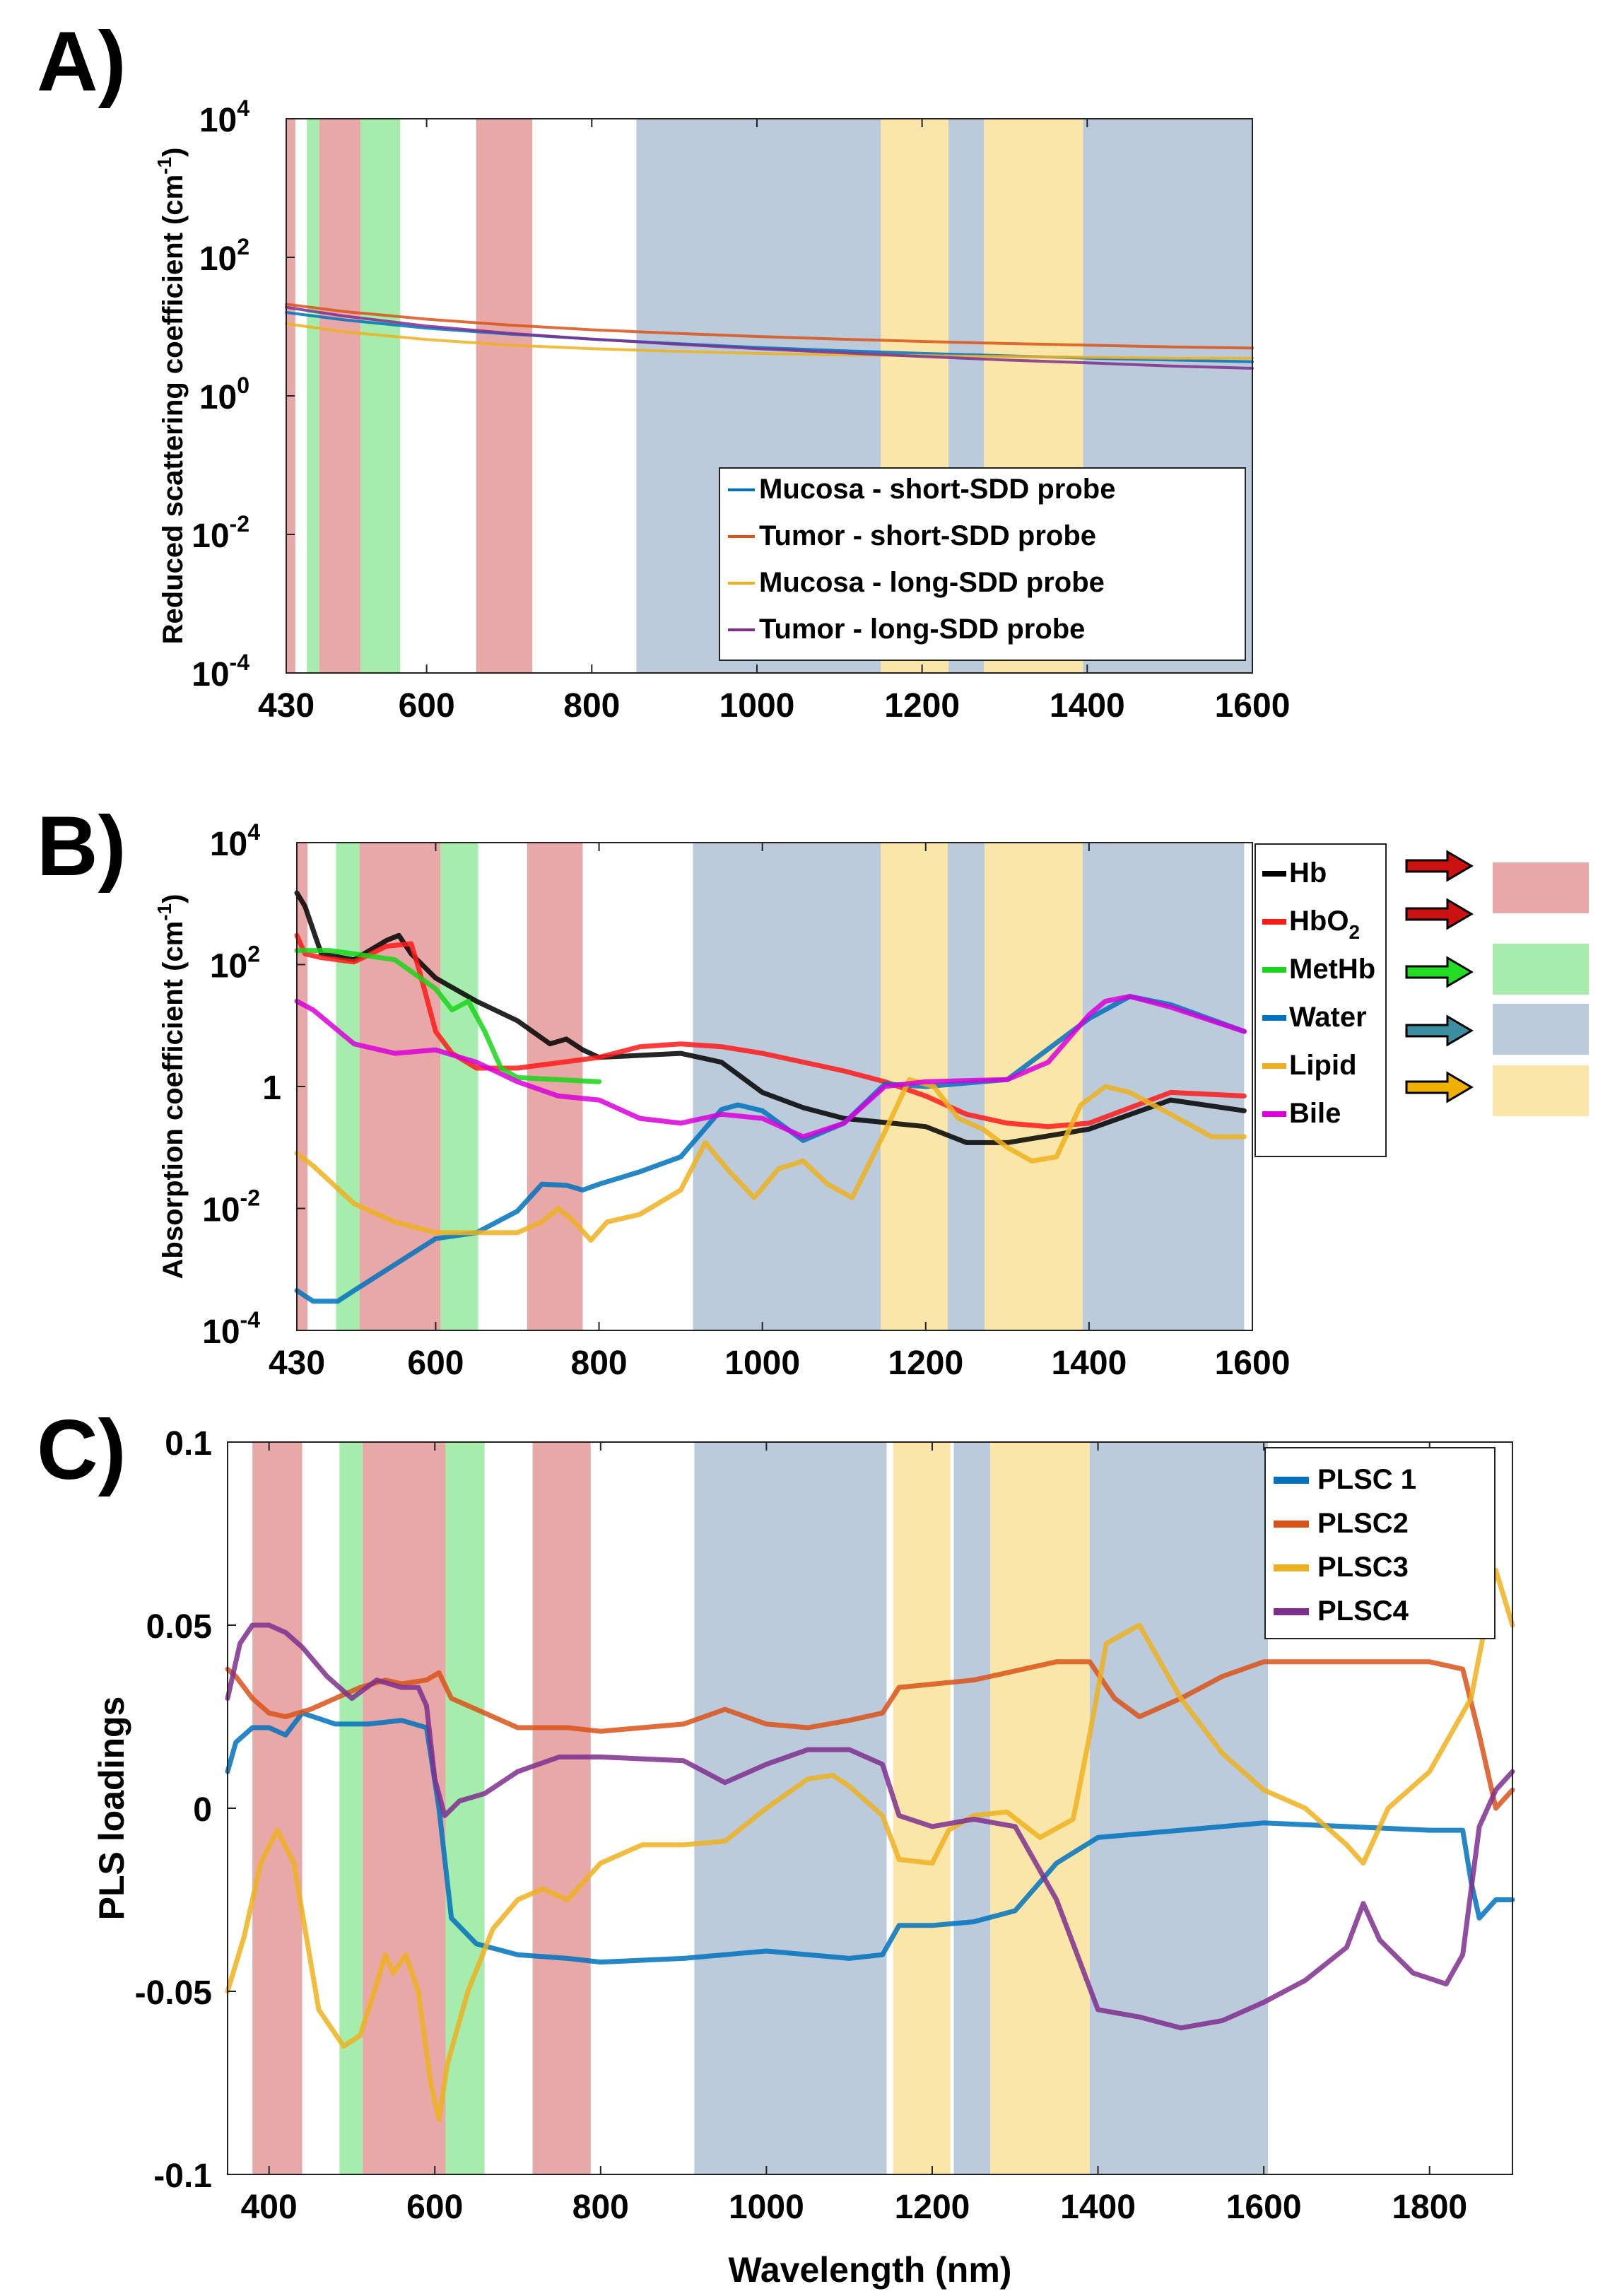  Describe the element at coordinates (1366, 1479) in the screenshot. I see `legend-label: PLSC 1` at that location.